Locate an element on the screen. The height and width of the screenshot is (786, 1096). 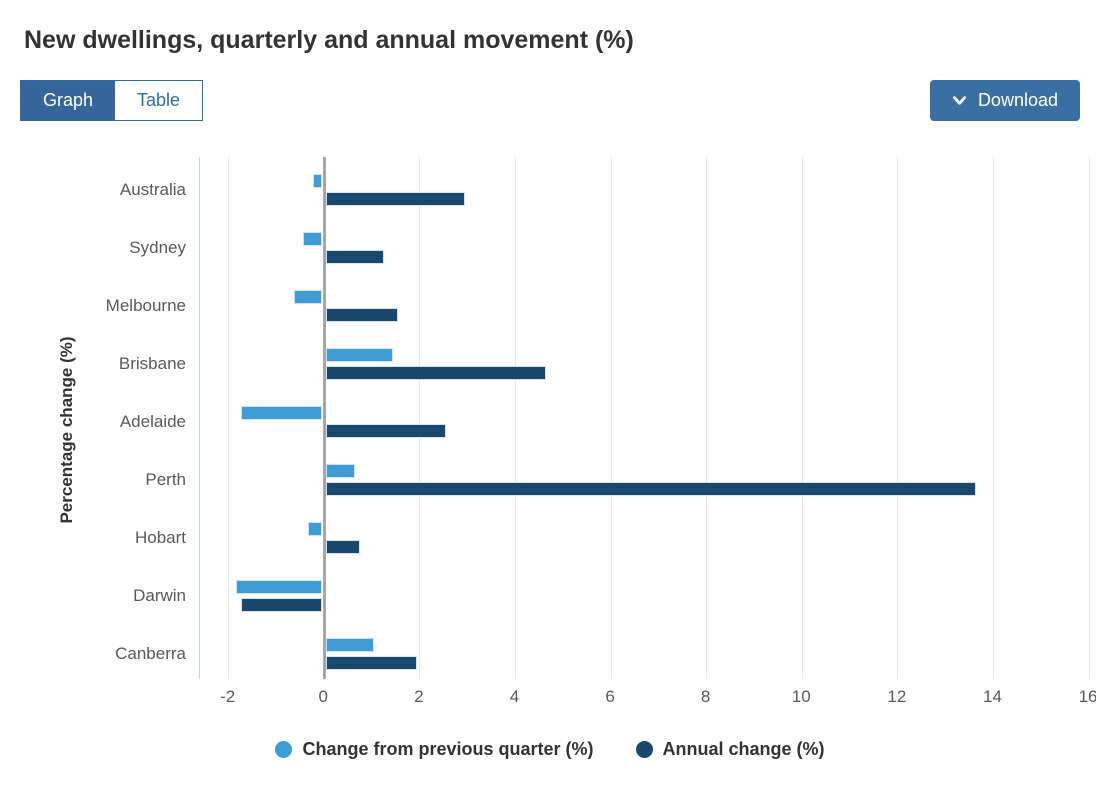
x-tick-label: 14 is located at coordinates (992, 696).